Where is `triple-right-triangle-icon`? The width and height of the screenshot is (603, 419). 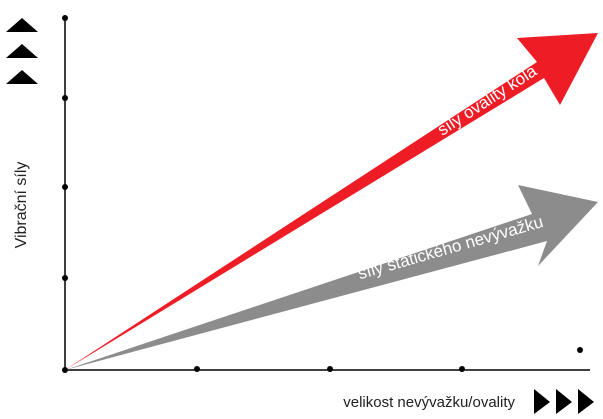
triple-right-triangle-icon is located at coordinates (564, 401).